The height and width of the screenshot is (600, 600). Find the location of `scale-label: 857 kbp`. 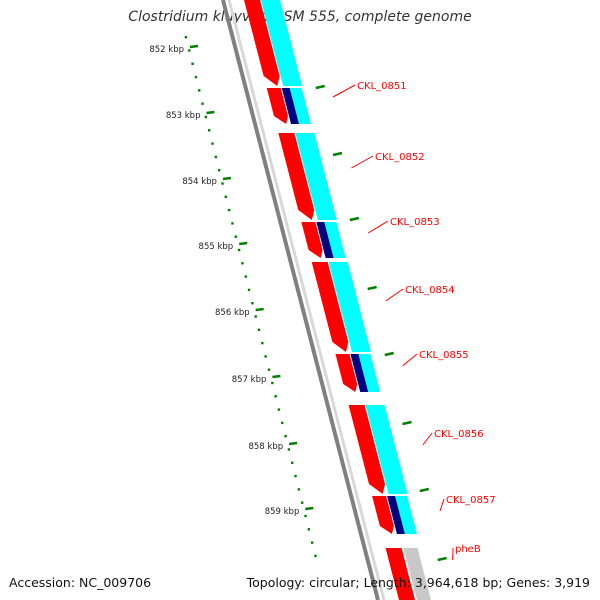

scale-label: 857 kbp is located at coordinates (249, 380).